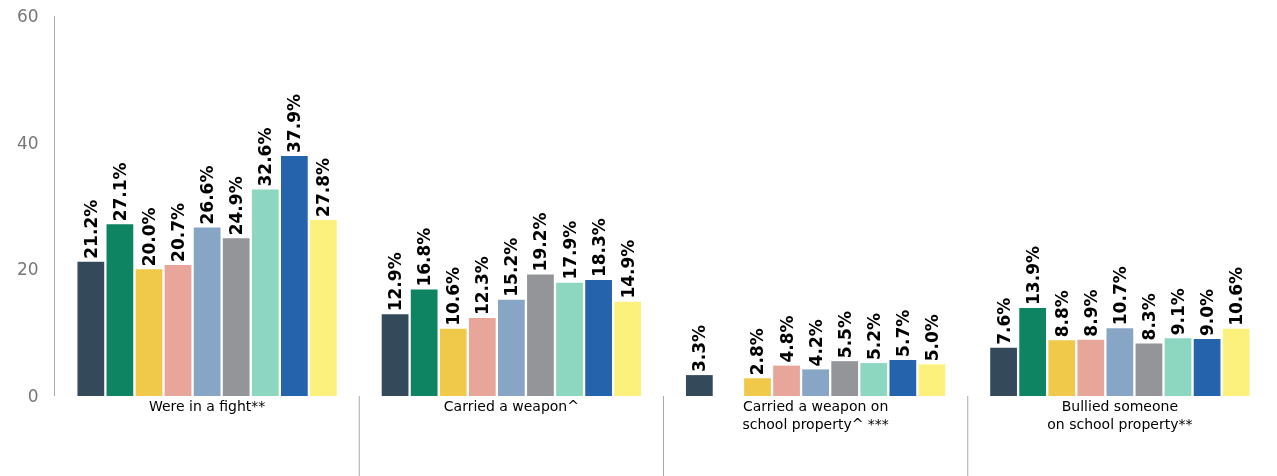 The height and width of the screenshot is (476, 1277). What do you see at coordinates (148, 237) in the screenshot?
I see `data-label: 20.0%` at bounding box center [148, 237].